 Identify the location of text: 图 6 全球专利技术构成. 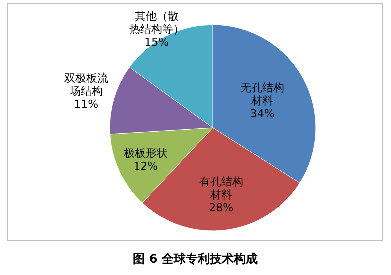
(195, 259).